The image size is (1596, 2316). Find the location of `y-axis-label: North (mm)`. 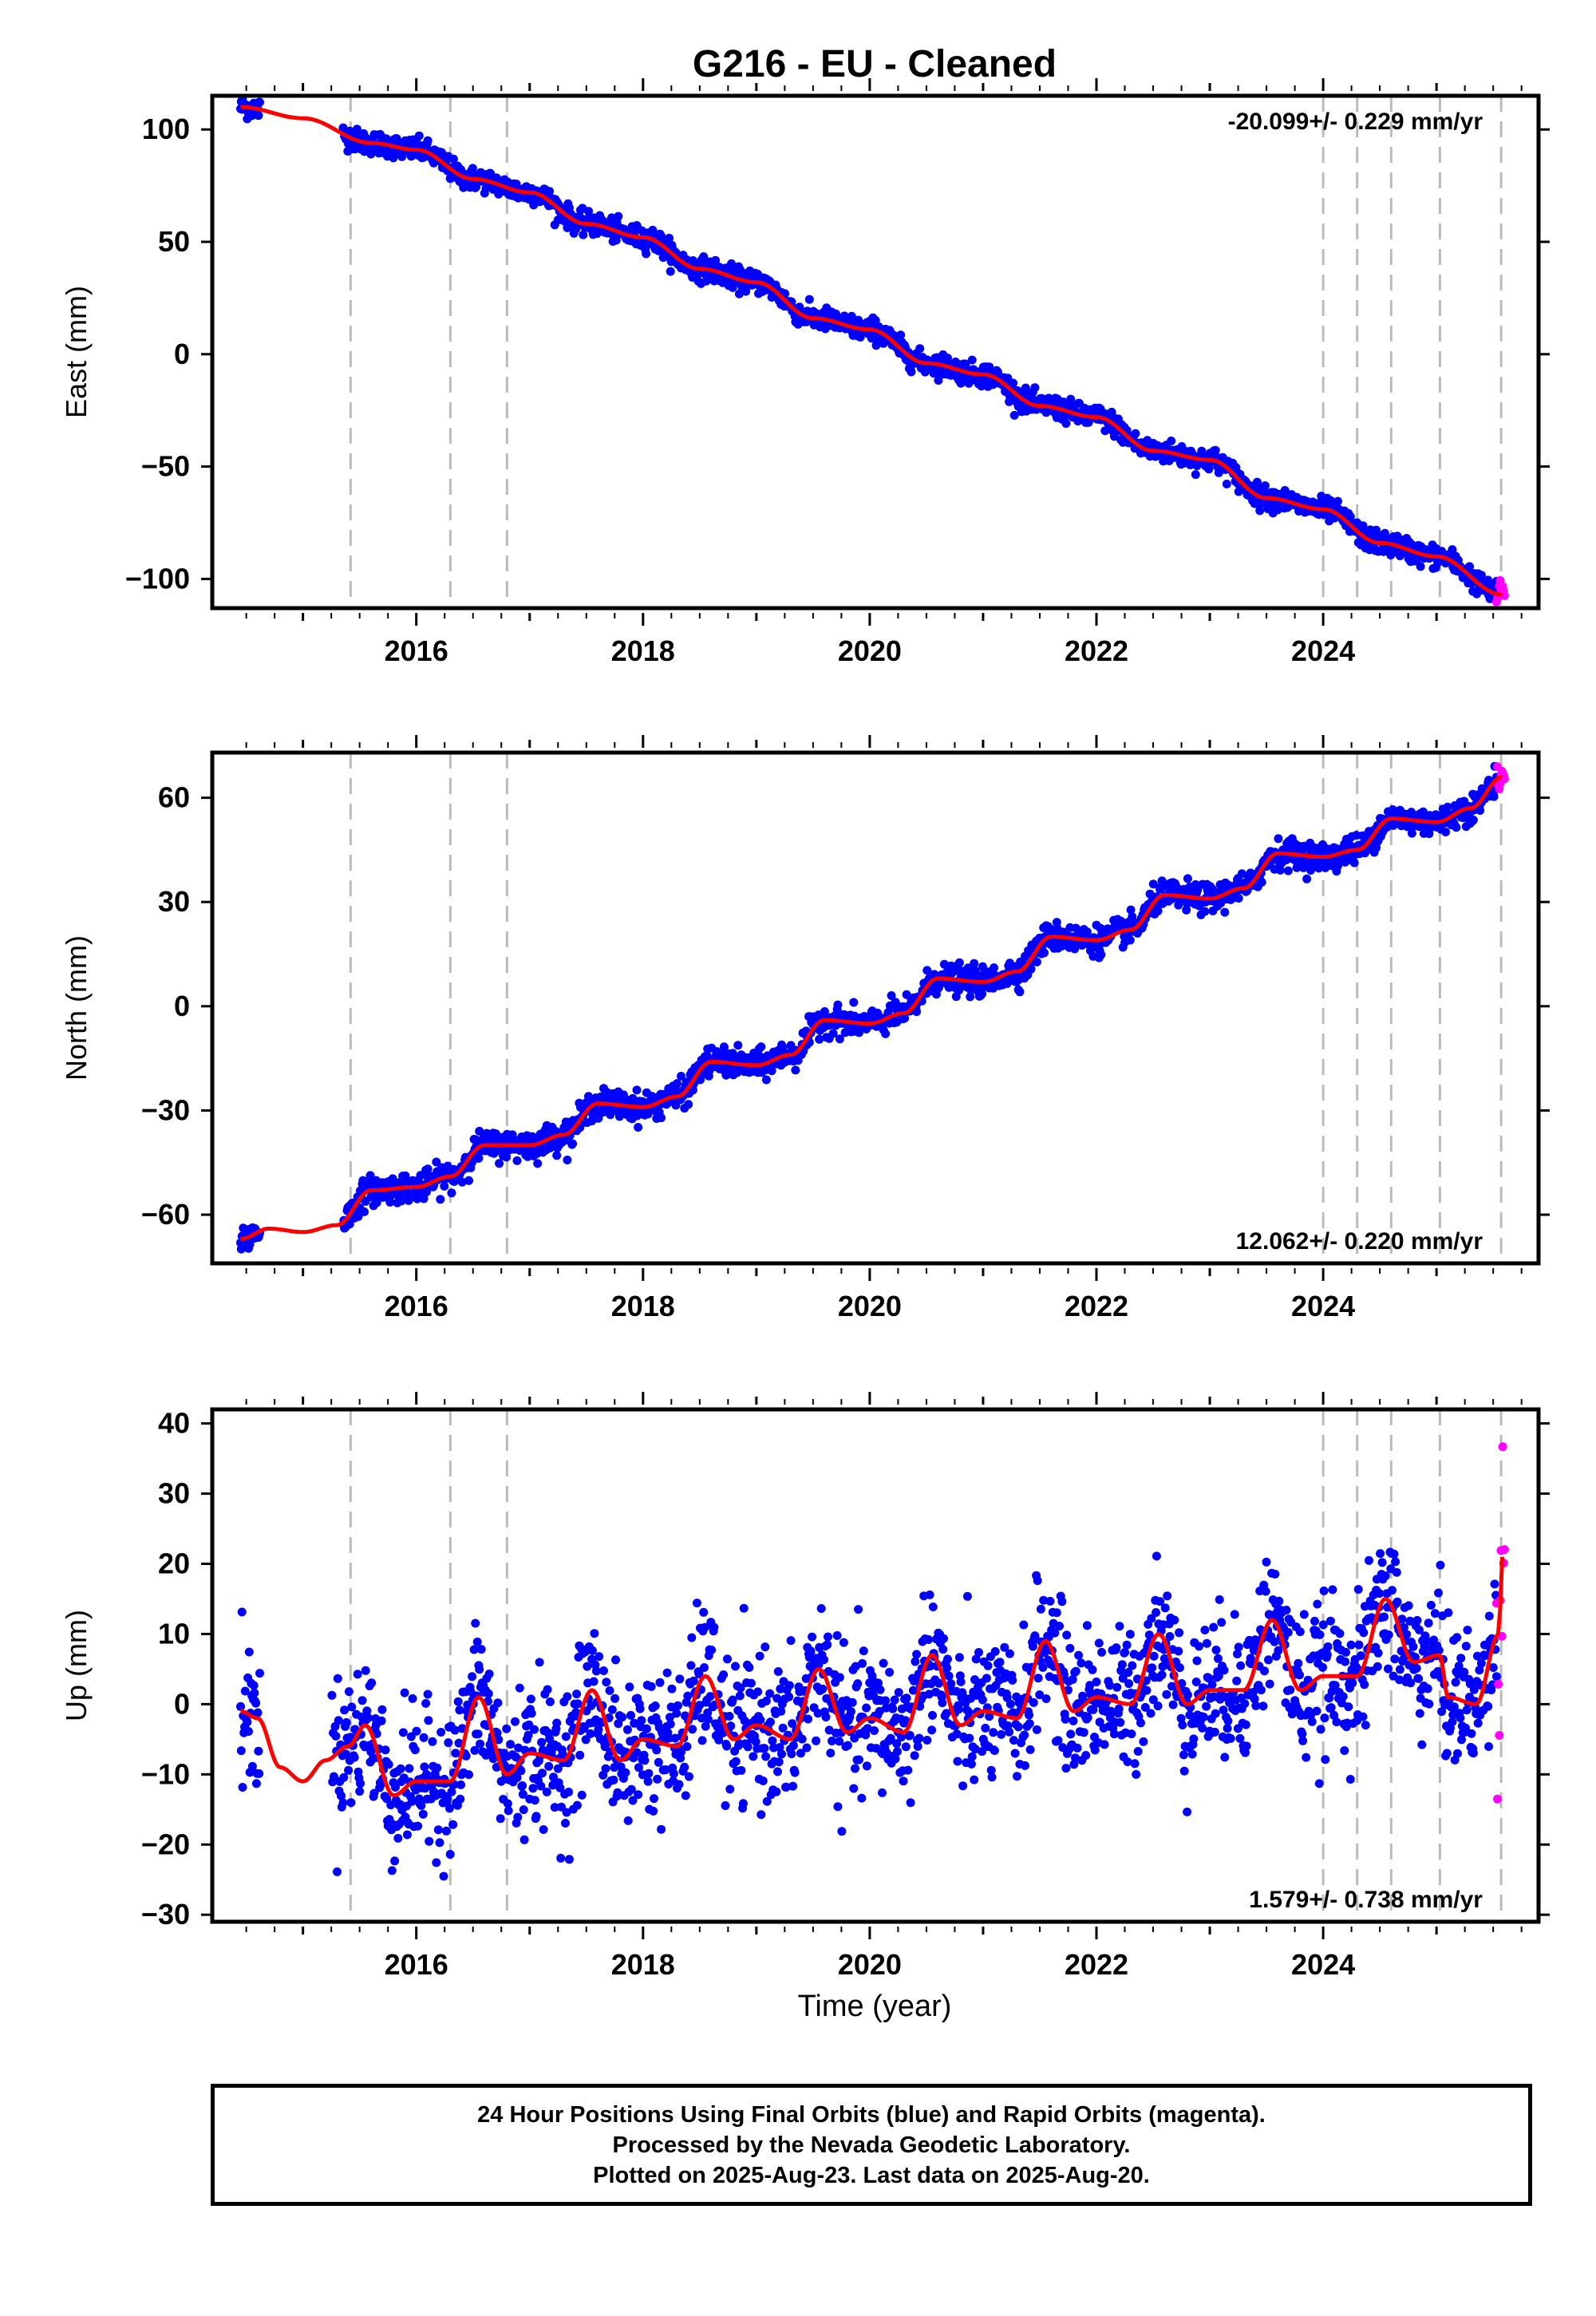

y-axis-label: North (mm) is located at coordinates (76, 1008).